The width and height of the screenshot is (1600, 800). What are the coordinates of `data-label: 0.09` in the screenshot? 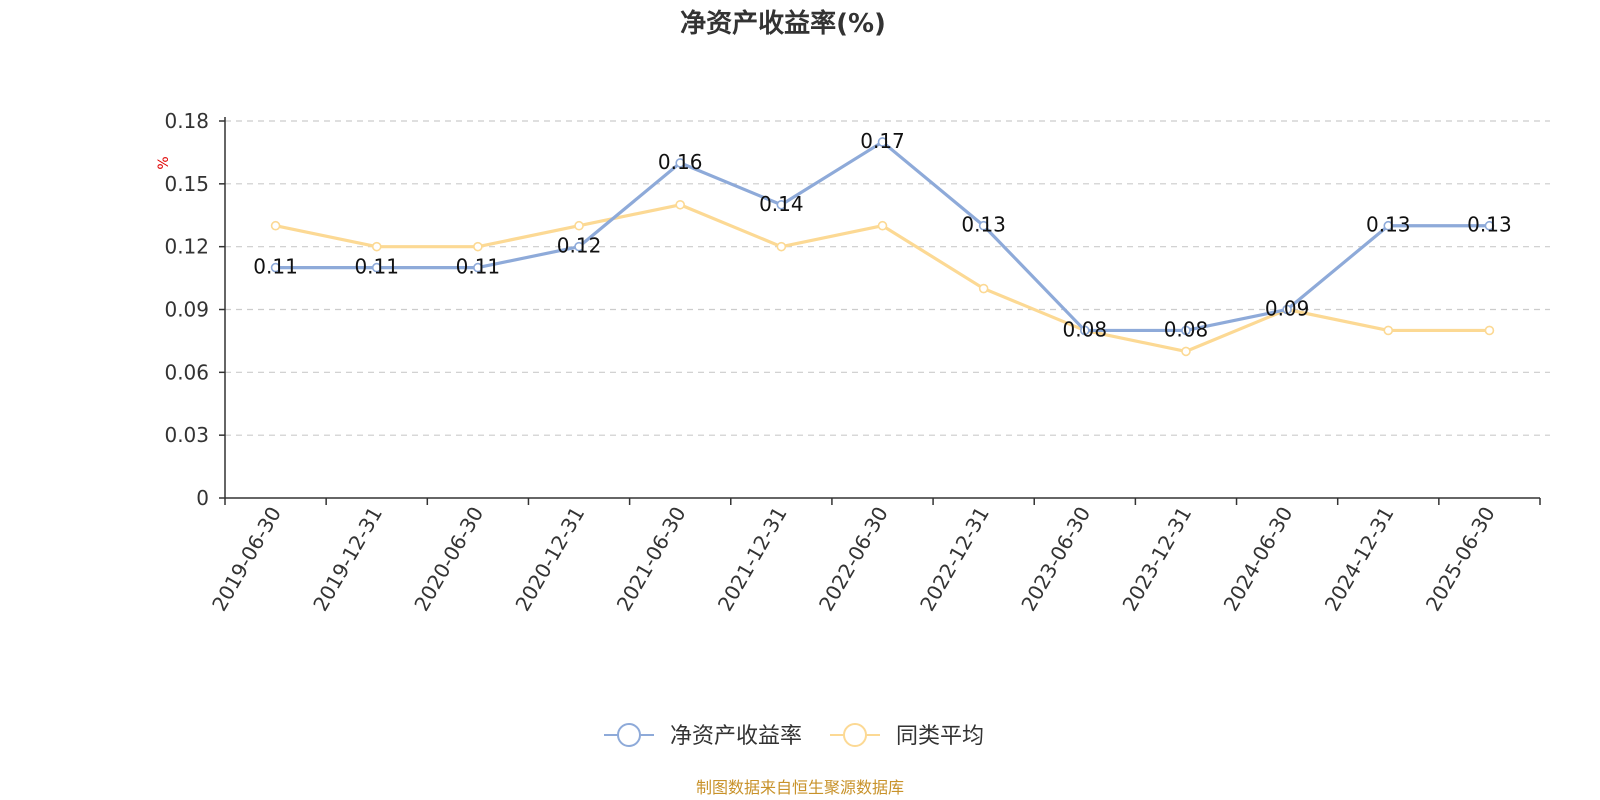 It's located at (1287, 309).